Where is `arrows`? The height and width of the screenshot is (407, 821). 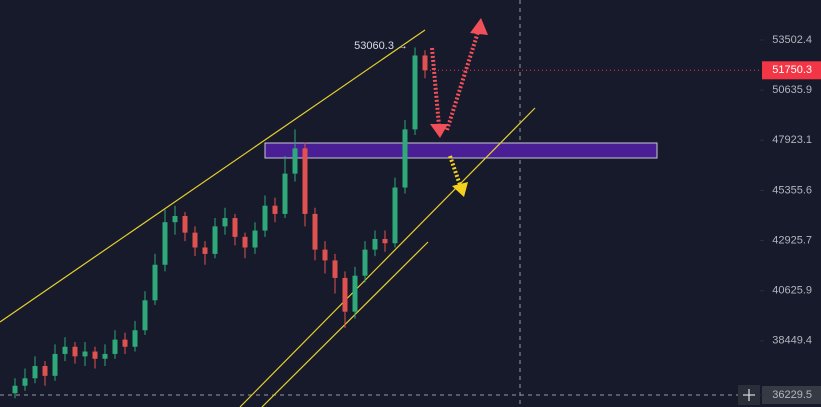 arrows is located at coordinates (459, 107).